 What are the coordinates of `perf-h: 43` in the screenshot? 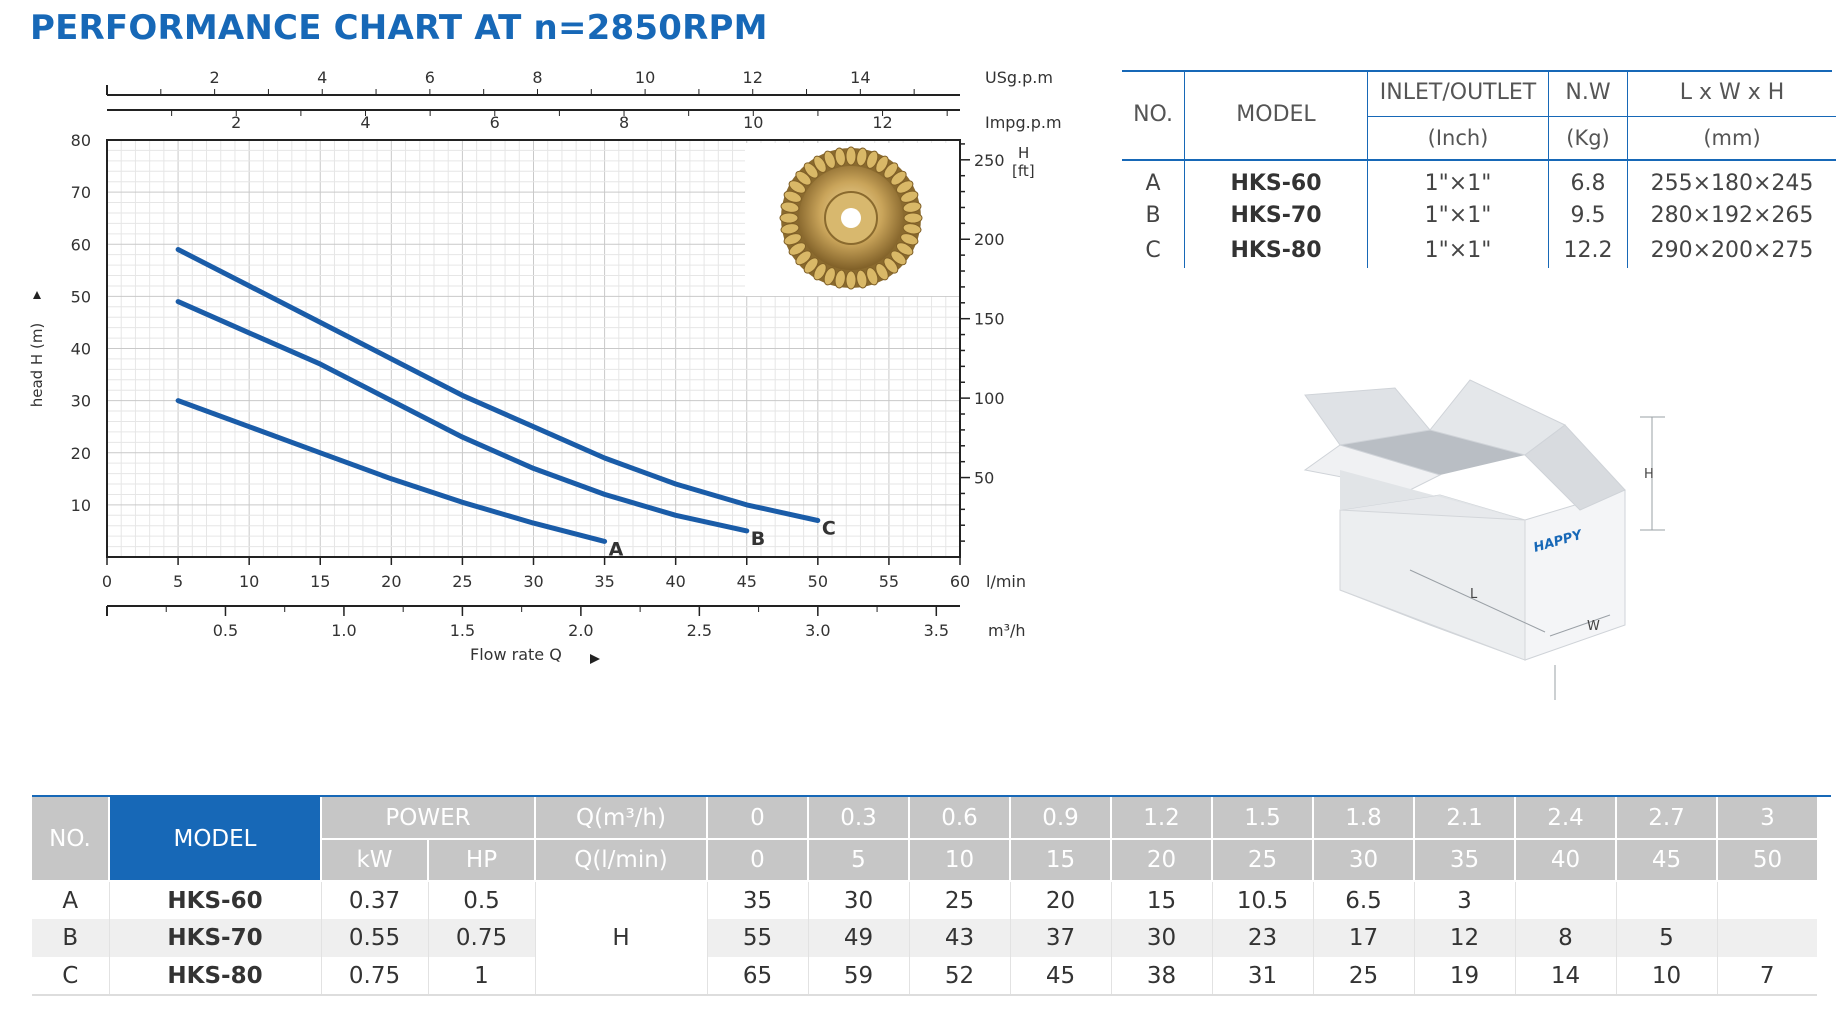 It's located at (960, 938).